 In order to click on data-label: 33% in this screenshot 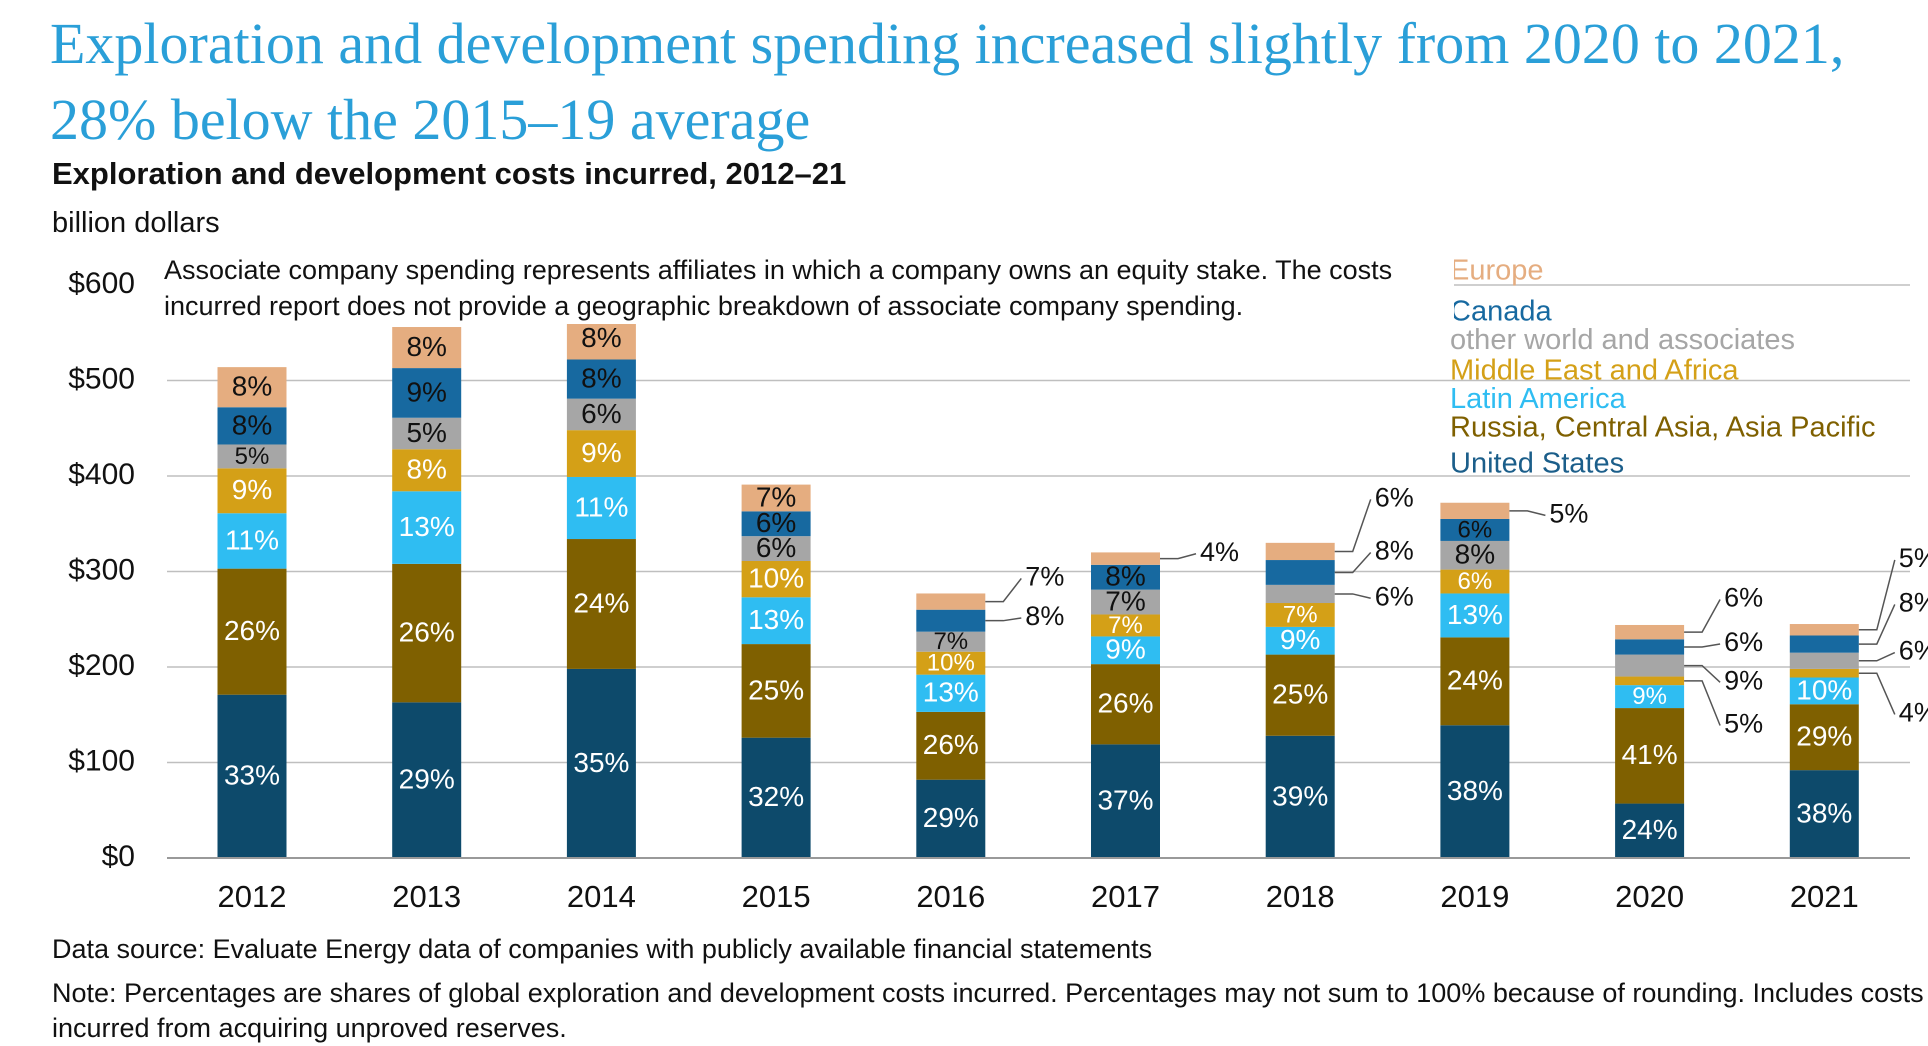, I will do `click(252, 775)`.